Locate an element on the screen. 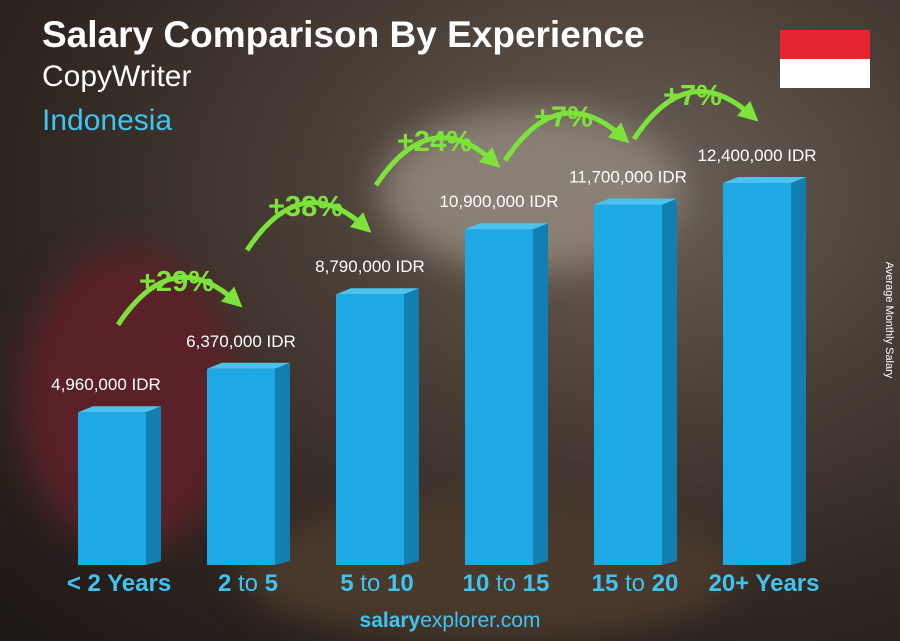 This screenshot has height=641, width=900. increase-label: +38% is located at coordinates (305, 207).